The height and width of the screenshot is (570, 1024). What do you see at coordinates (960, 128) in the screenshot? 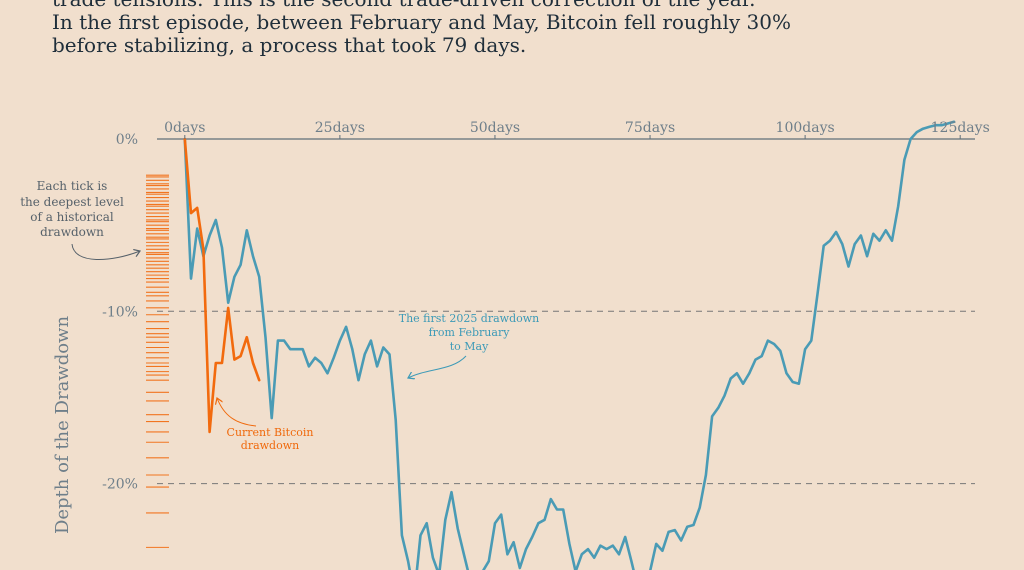
I see `x-tick-label-5: 125days` at bounding box center [960, 128].